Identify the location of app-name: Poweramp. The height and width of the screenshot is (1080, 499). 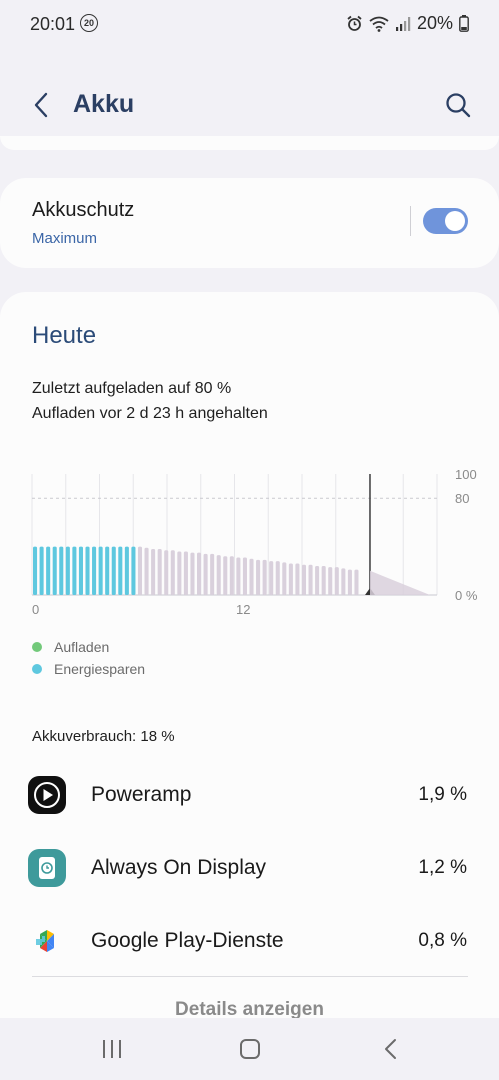
(141, 794).